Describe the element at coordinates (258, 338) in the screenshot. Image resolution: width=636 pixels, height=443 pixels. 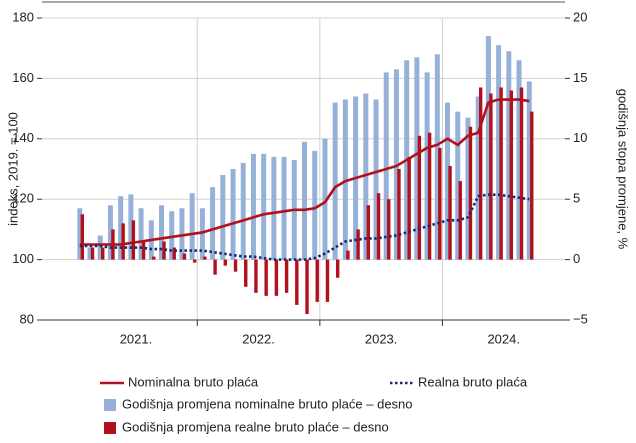
I see `x-tick-label: 2022.` at that location.